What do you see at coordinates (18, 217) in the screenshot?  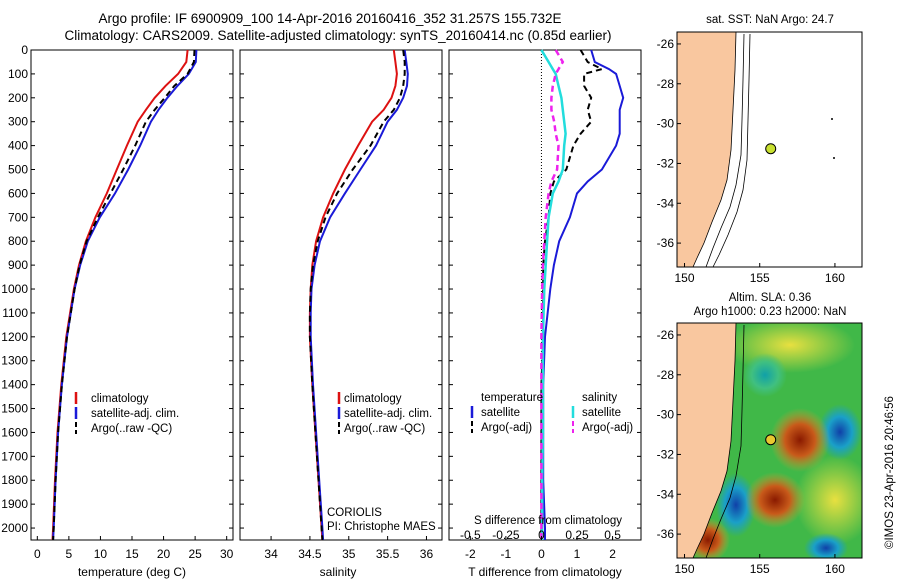 I see `y-tick-label: 700` at bounding box center [18, 217].